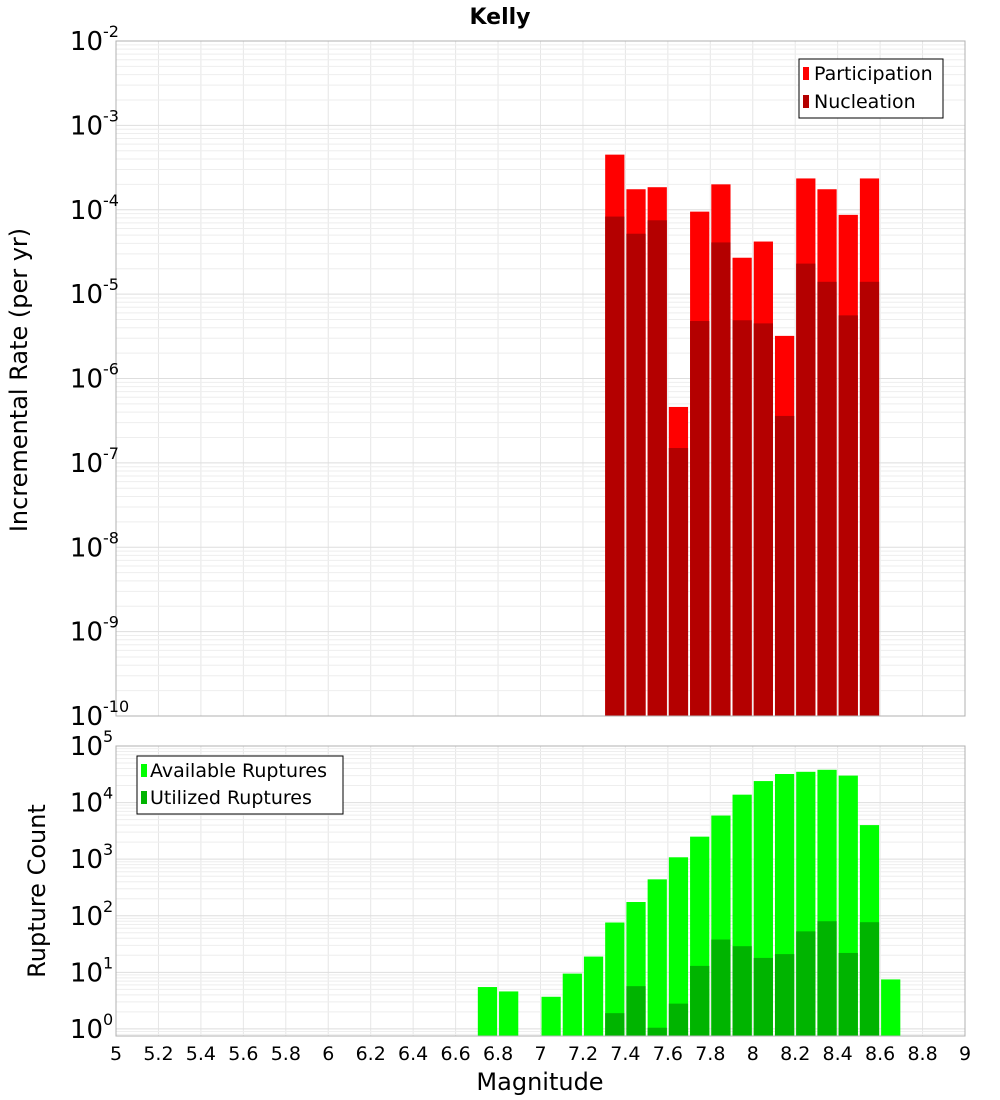 Image resolution: width=1000 pixels, height=1100 pixels. What do you see at coordinates (94, 461) in the screenshot?
I see `y-tick-label: 10 -7` at bounding box center [94, 461].